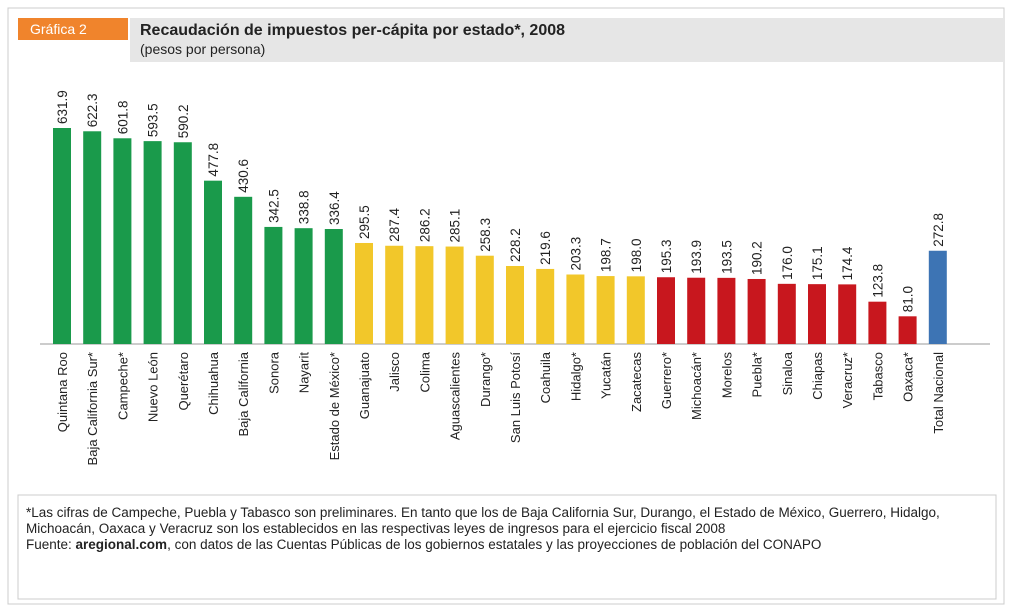 The height and width of the screenshot is (610, 1013). Describe the element at coordinates (908, 299) in the screenshot. I see `value-label: 81.0` at that location.